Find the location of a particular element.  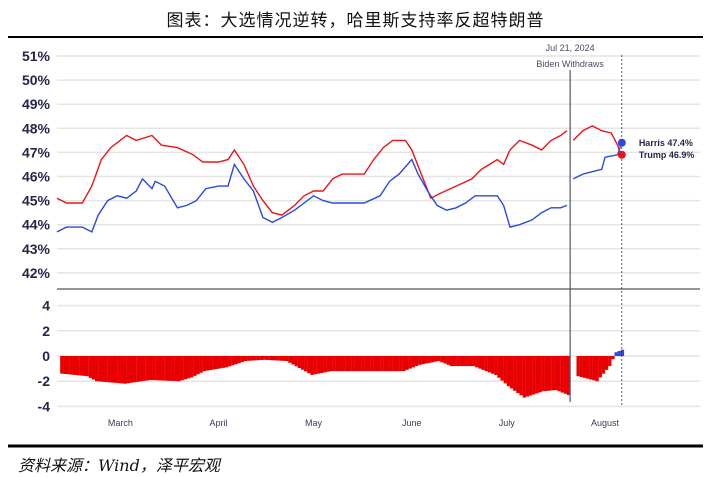

y-tick-label: 48% is located at coordinates (36, 128).